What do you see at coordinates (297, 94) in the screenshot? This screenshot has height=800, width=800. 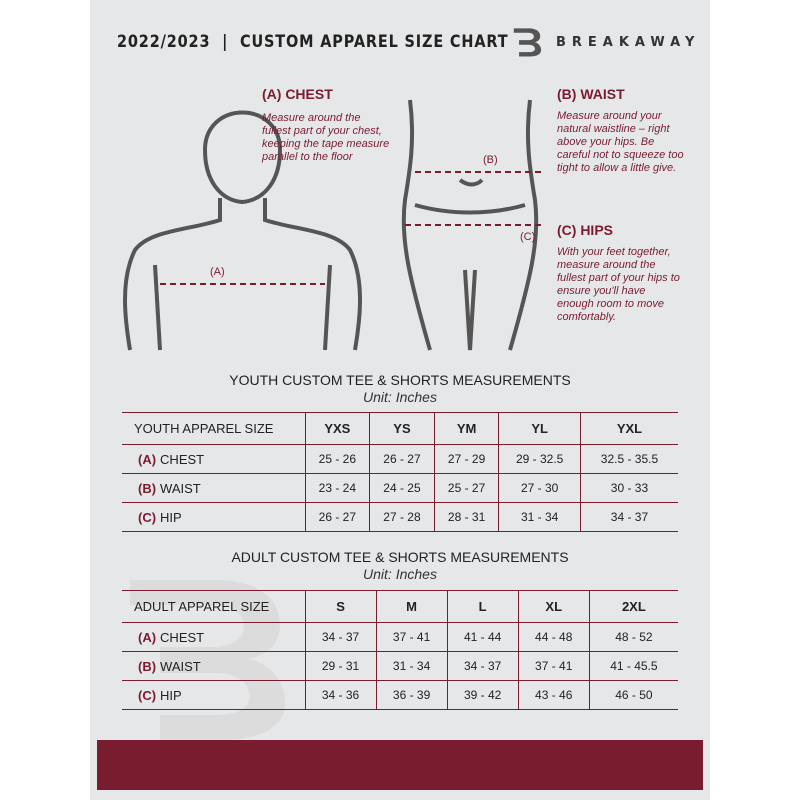 I see `chest-heading: (A) CHEST` at bounding box center [297, 94].